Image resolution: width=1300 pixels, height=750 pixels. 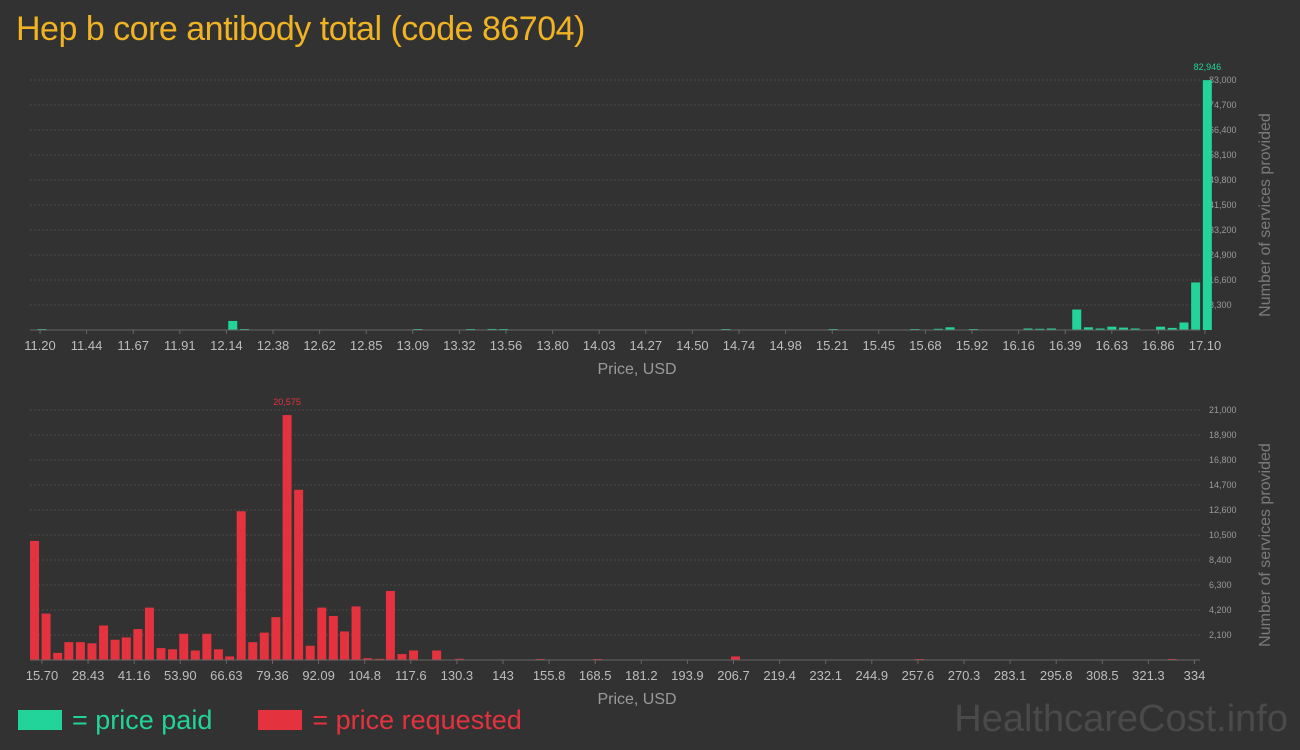 I want to click on x-tick-label: 66.63, so click(x=226, y=675).